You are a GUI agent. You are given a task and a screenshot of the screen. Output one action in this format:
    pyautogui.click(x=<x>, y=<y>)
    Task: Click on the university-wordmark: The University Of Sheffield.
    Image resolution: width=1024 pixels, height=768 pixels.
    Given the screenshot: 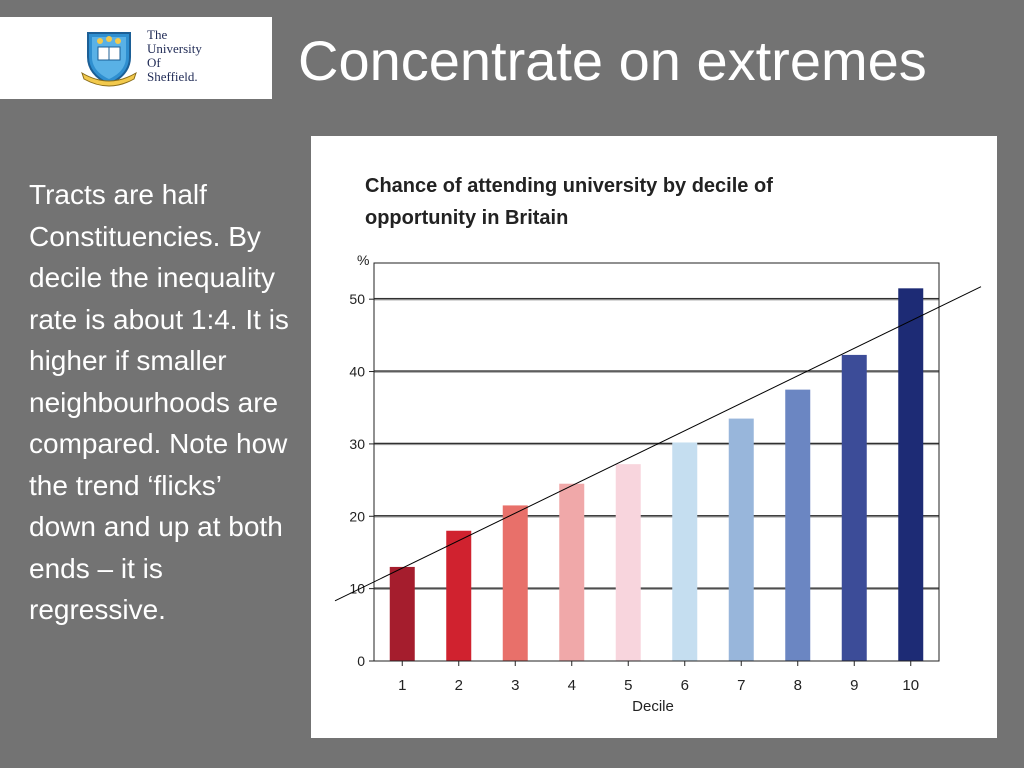 What is the action you would take?
    pyautogui.click(x=174, y=56)
    